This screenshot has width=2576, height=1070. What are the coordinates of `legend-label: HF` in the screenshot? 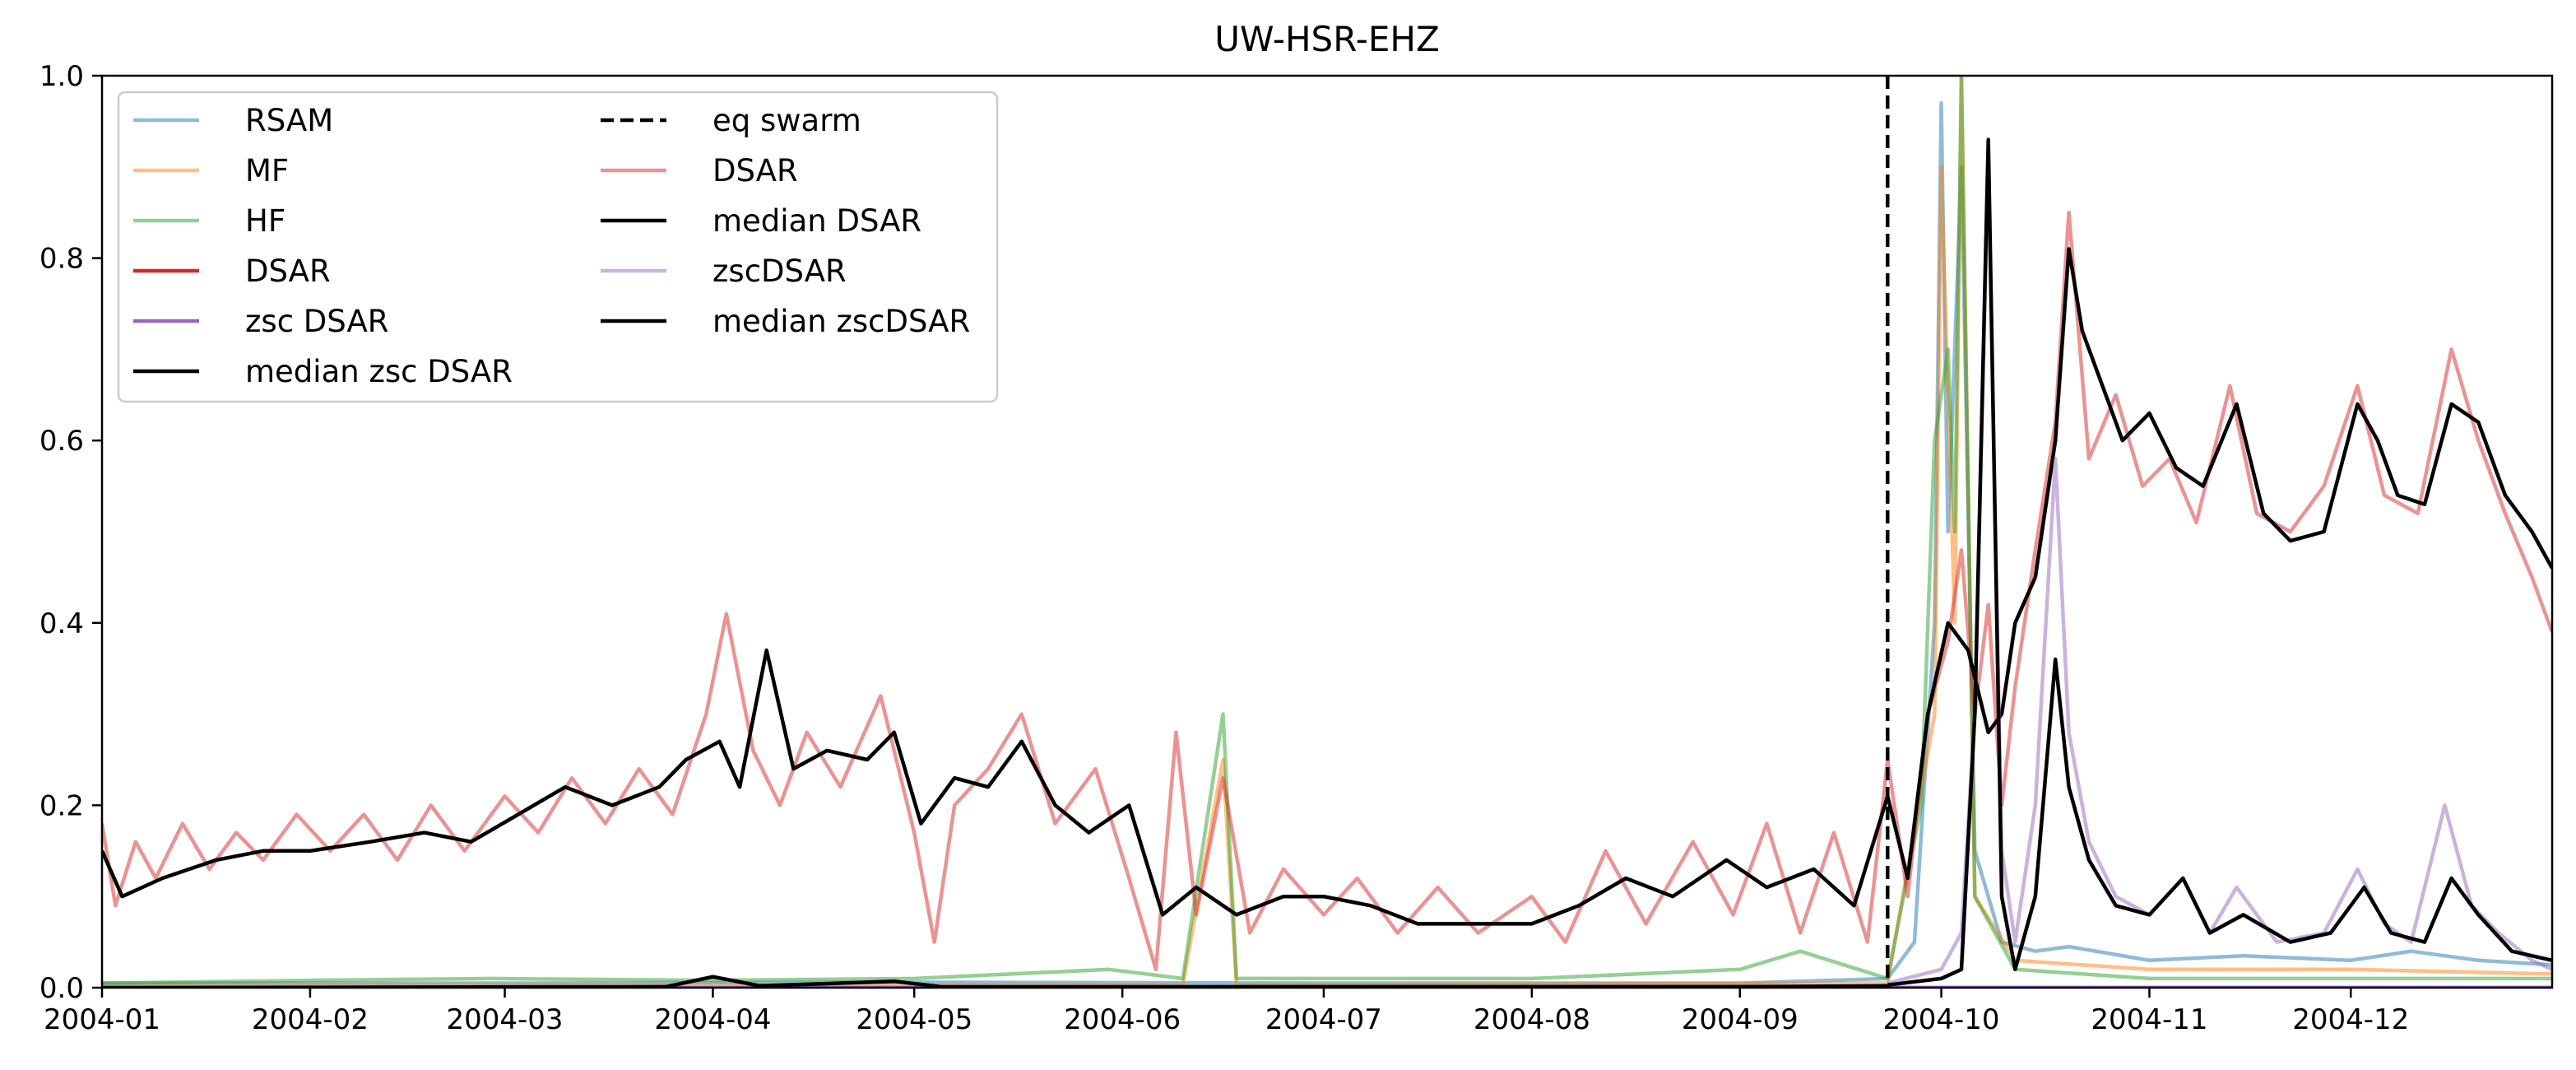 It's located at (265, 221).